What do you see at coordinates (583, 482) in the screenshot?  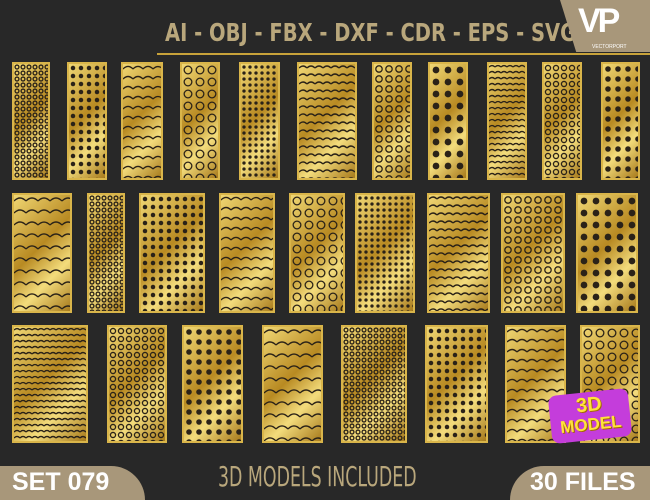 I see `files-label: 30 FILES` at bounding box center [583, 482].